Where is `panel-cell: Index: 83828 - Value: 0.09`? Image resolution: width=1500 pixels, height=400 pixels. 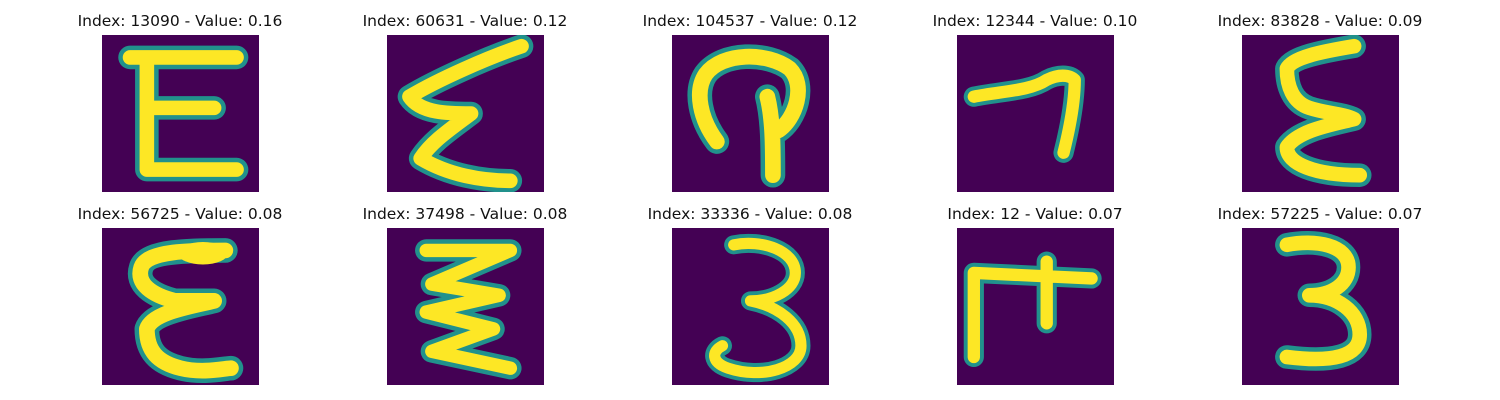
panel-cell: Index: 83828 - Value: 0.09 is located at coordinates (1320, 96).